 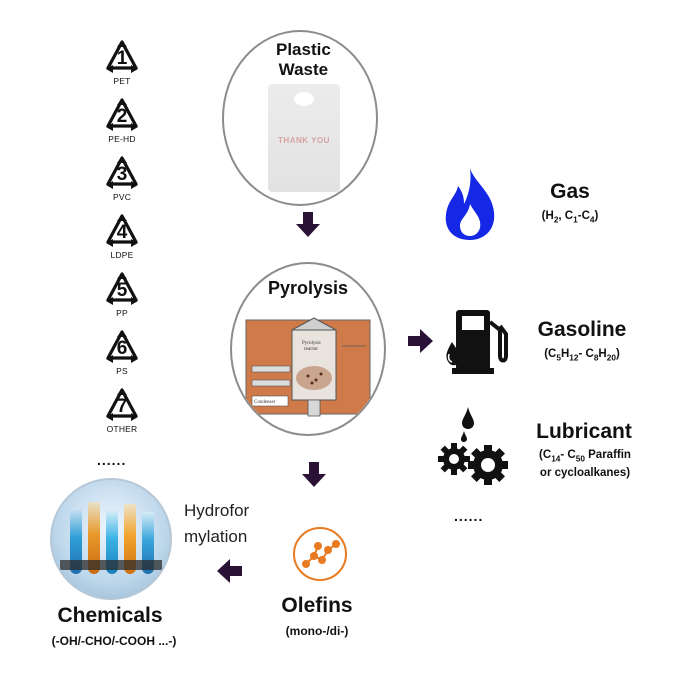 I want to click on bag-handle-hole, so click(x=304, y=99).